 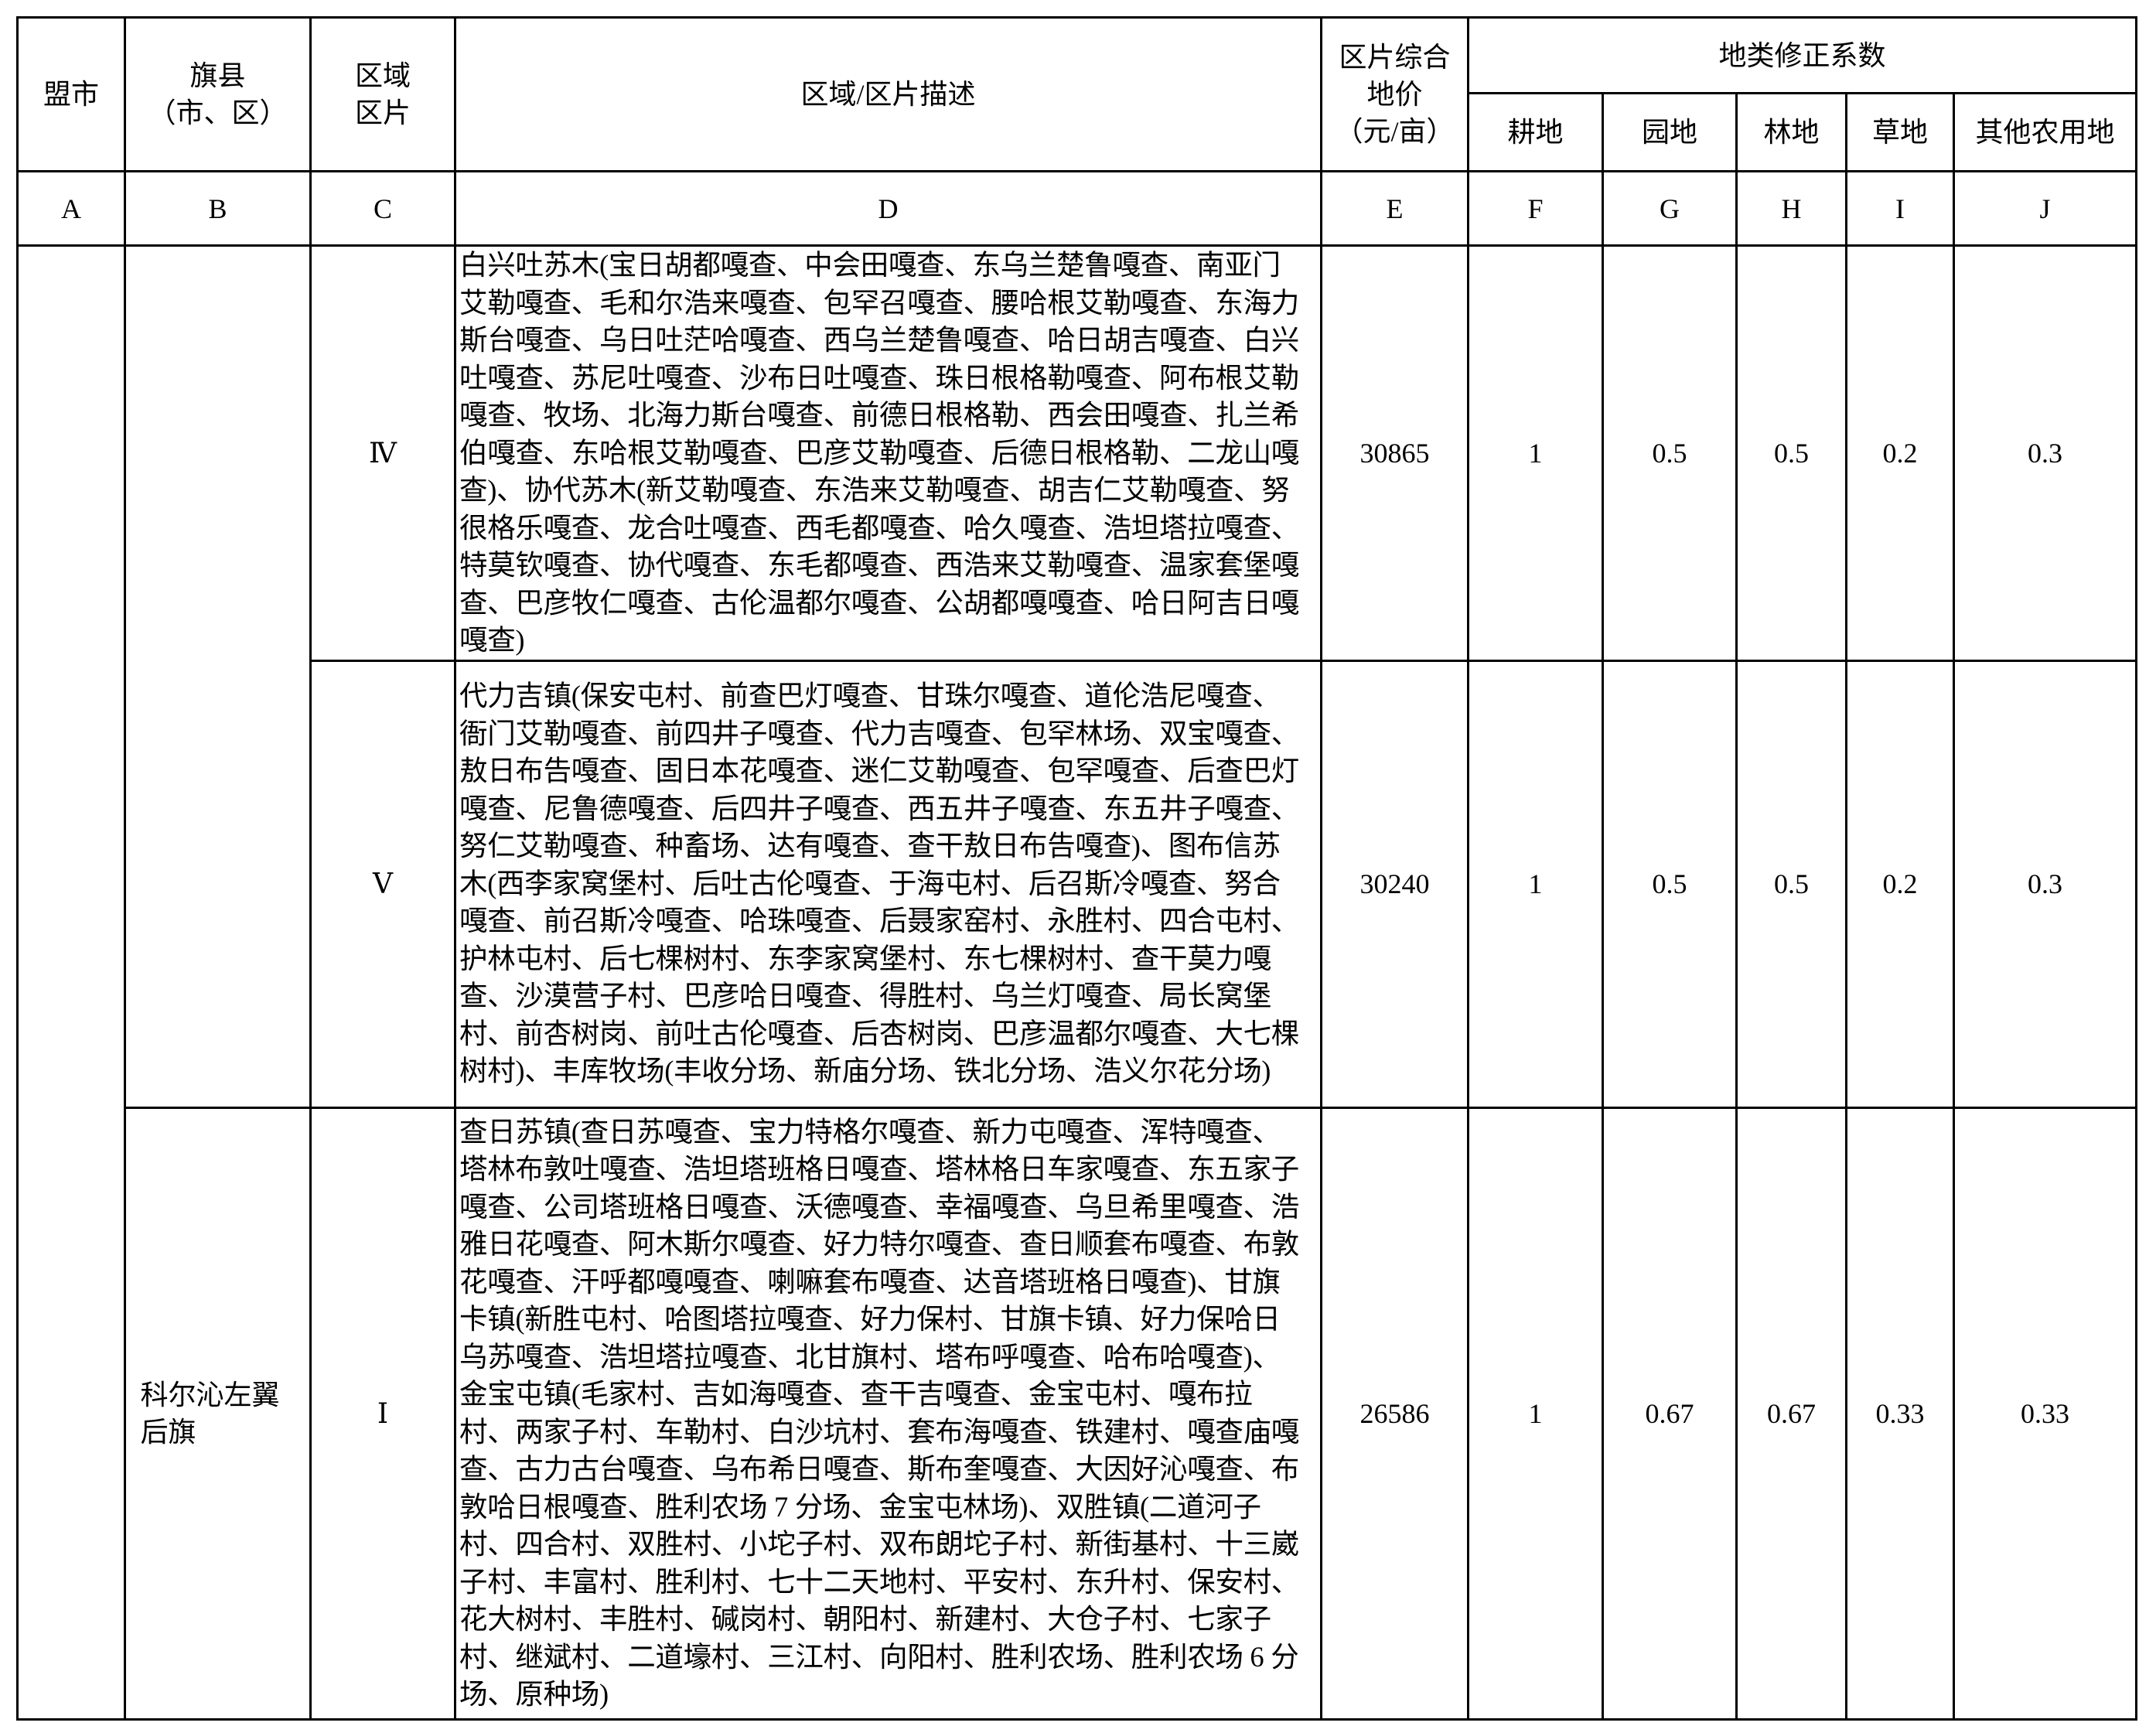 I want to click on header-coef-group: 地类修正系数, so click(x=1802, y=55).